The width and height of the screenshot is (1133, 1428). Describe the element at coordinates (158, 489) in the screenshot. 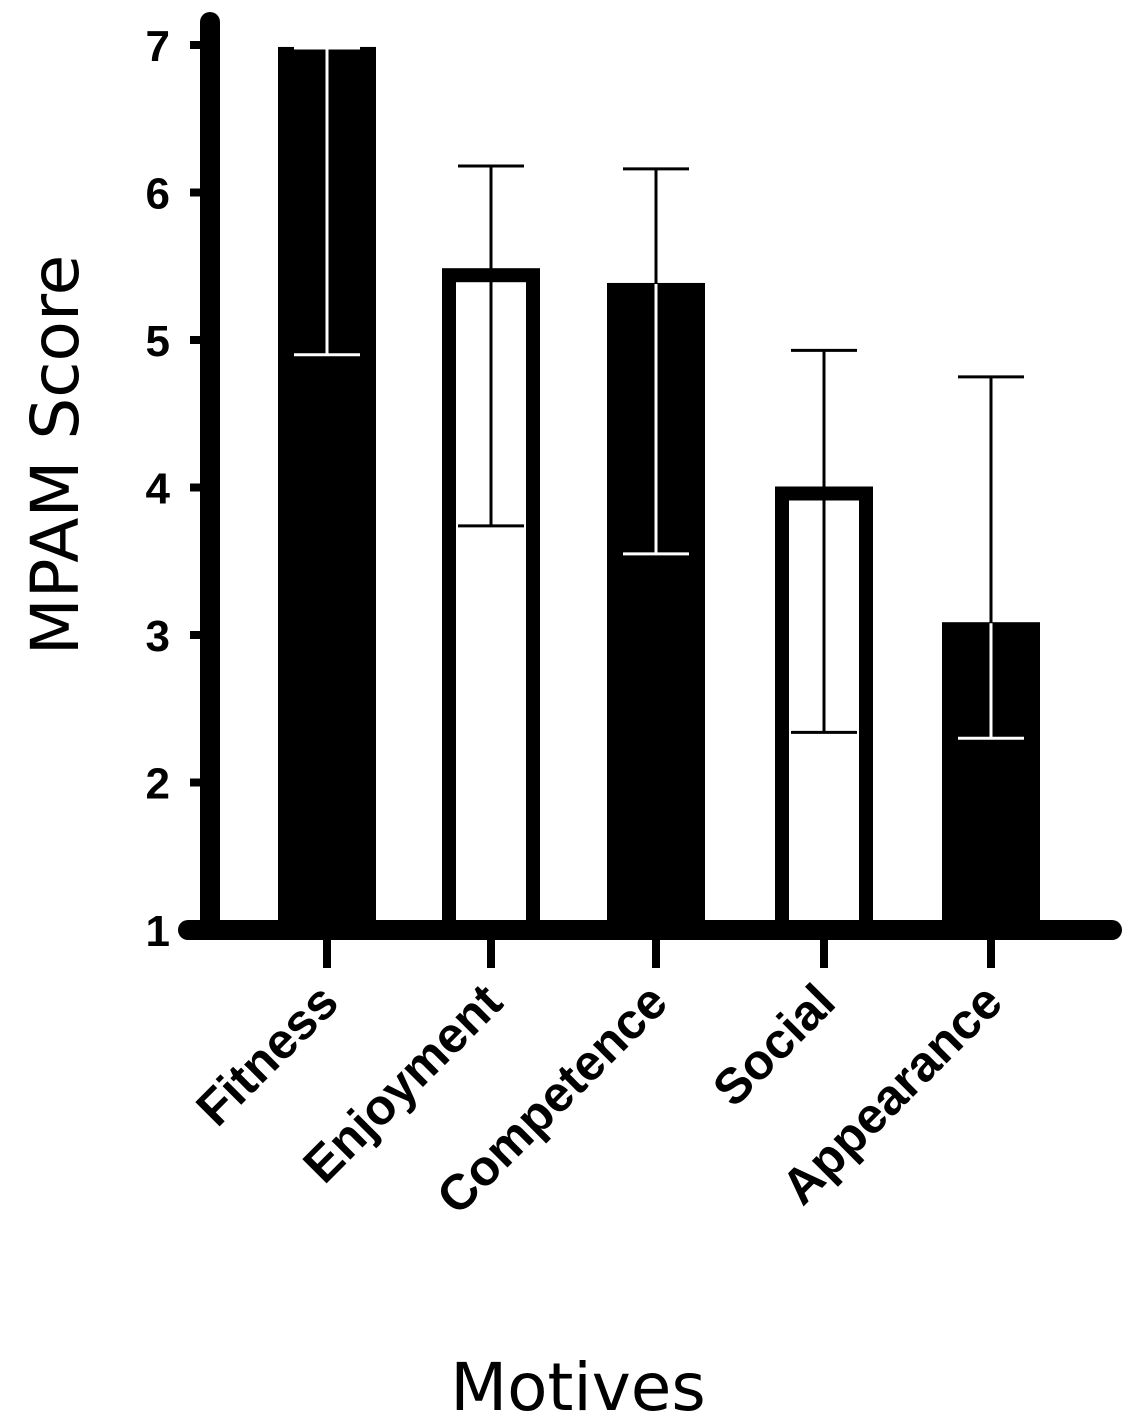

I see `y-tick-label-4: 4` at that location.